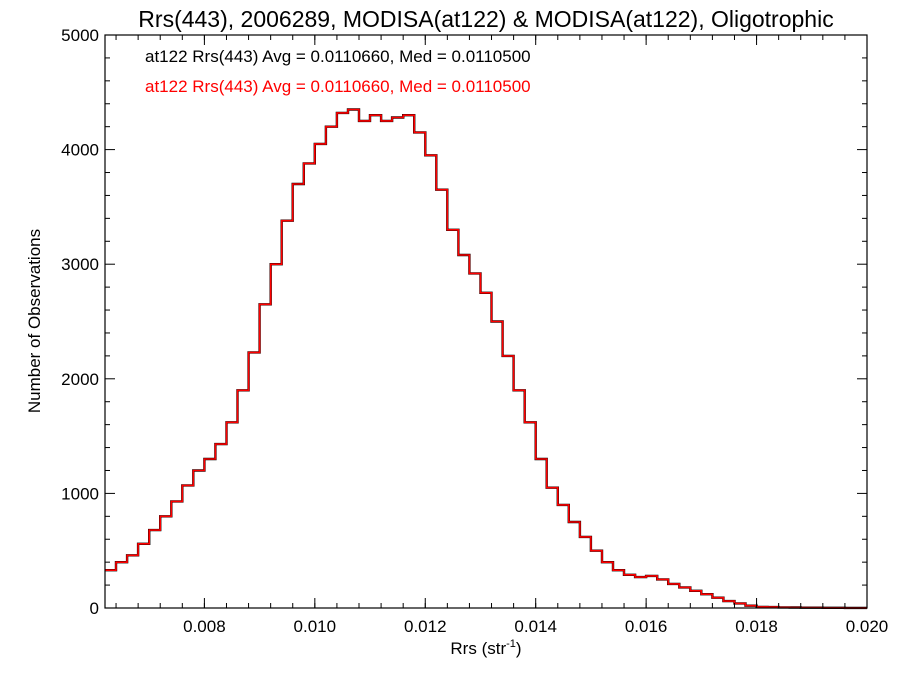 The width and height of the screenshot is (900, 675). I want to click on x-tick-label: 0.010, so click(315, 626).